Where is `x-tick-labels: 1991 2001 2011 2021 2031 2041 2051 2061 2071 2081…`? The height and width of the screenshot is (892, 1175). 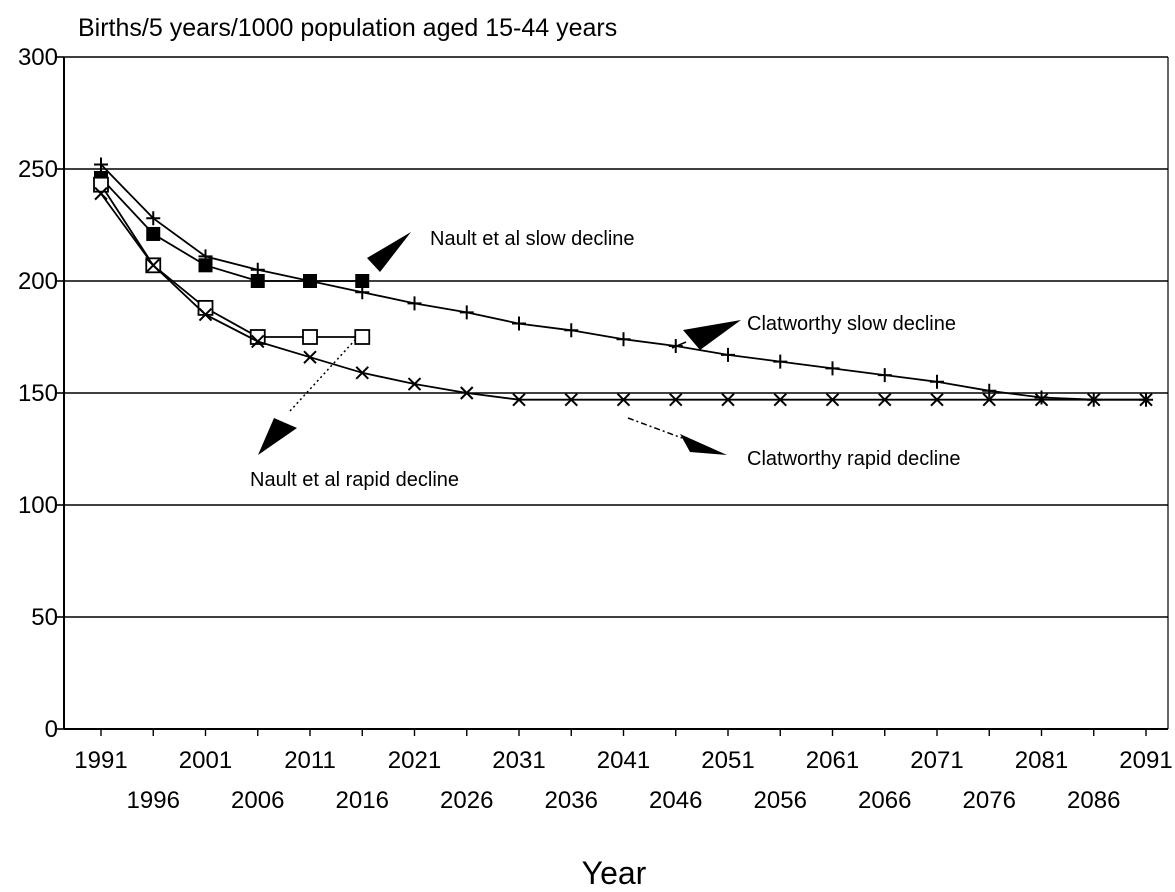
x-tick-labels: 1991 2001 2011 2021 2031 2041 2051 2061 2071 2081… is located at coordinates (623, 771).